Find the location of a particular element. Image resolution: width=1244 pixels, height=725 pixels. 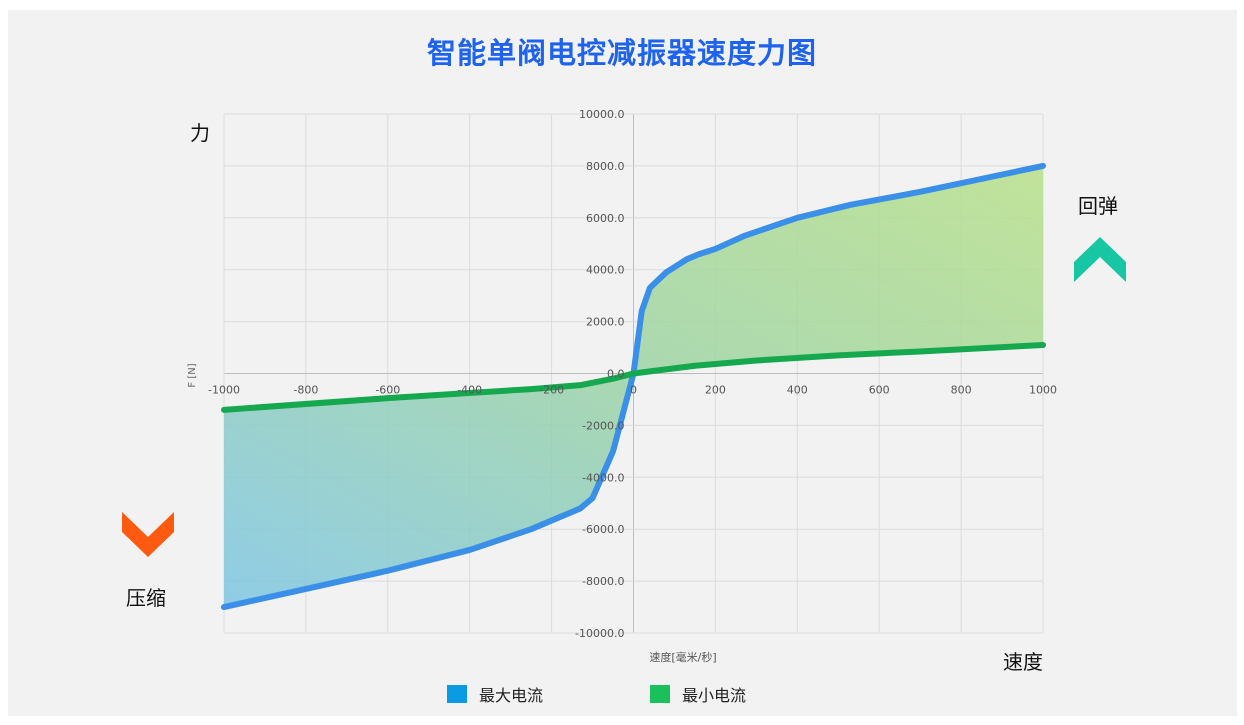

y-tick-label: -8000.0 is located at coordinates (603, 581).